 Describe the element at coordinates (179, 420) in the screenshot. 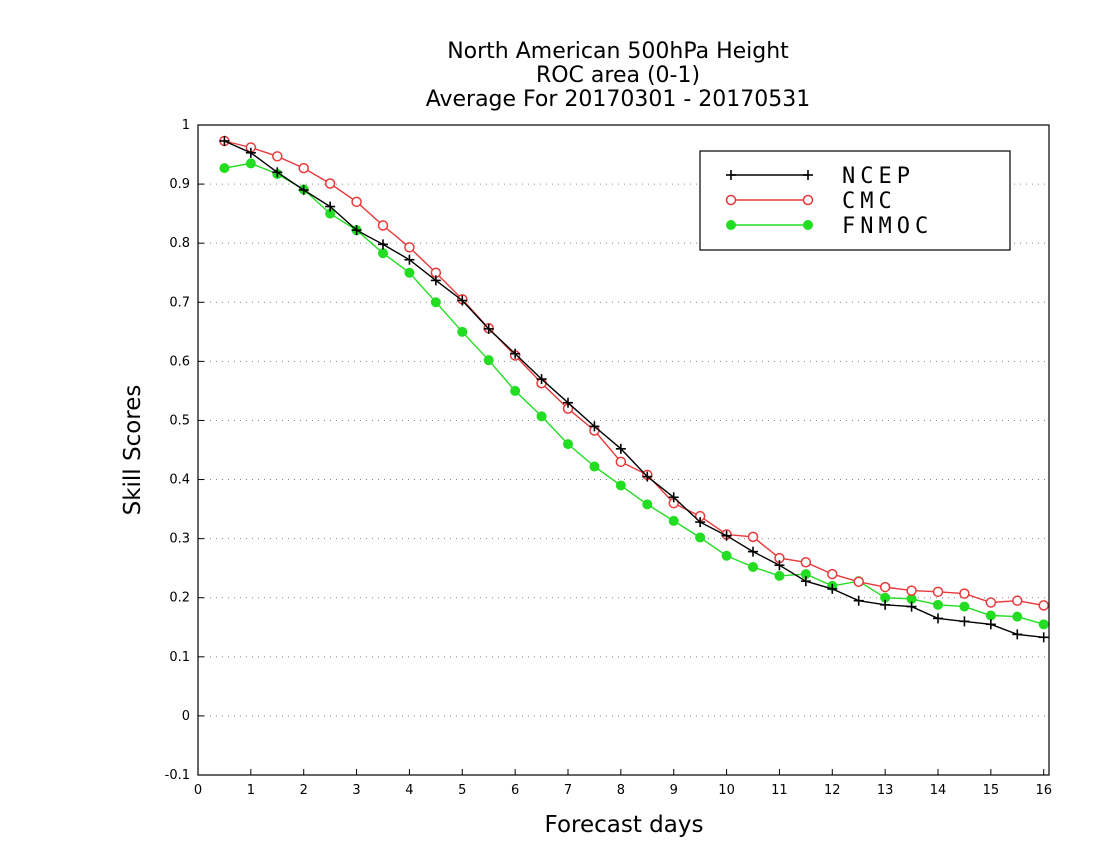

I see `y-tick-label: 0.5` at that location.